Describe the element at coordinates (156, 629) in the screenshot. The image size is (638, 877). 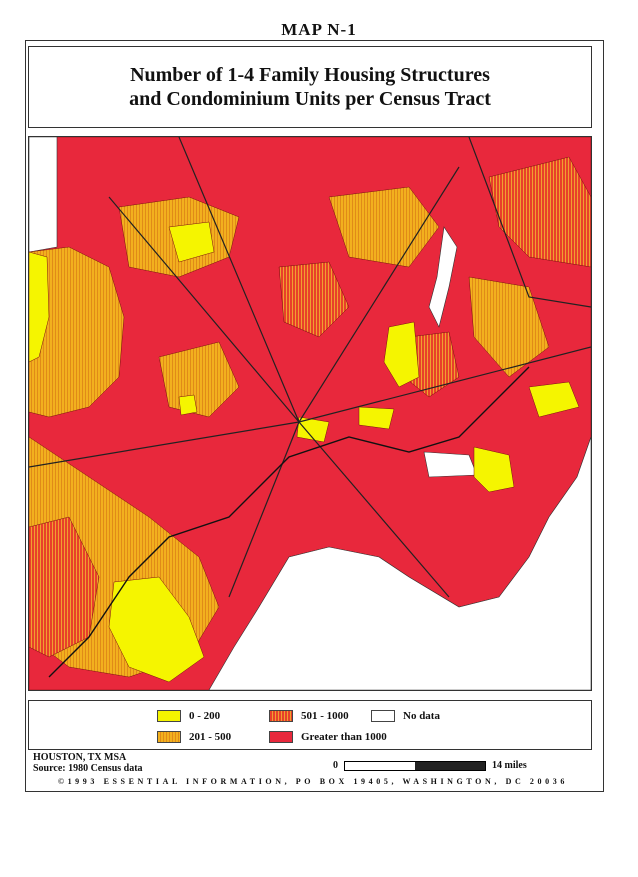
I see `region-yellow-sw` at that location.